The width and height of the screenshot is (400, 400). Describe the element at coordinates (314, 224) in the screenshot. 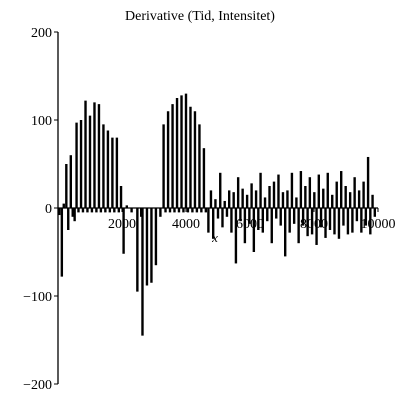

I see `x-tick-label: 8000` at that location.